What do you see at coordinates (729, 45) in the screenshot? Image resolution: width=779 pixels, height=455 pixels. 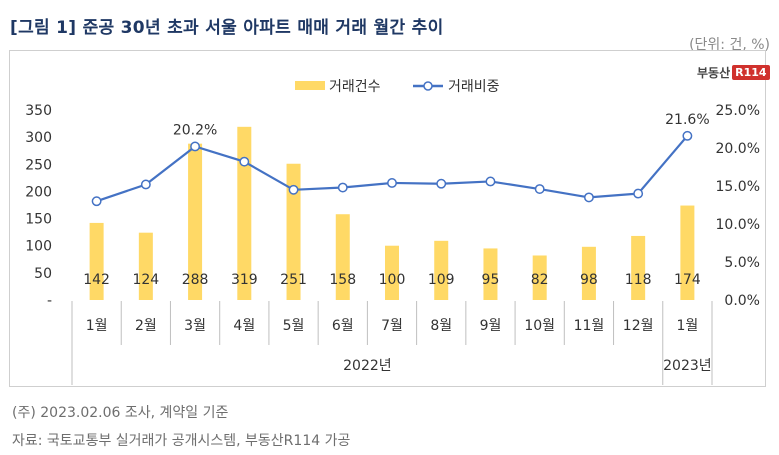 I see `unit-label: (단위: 건, %)` at bounding box center [729, 45].